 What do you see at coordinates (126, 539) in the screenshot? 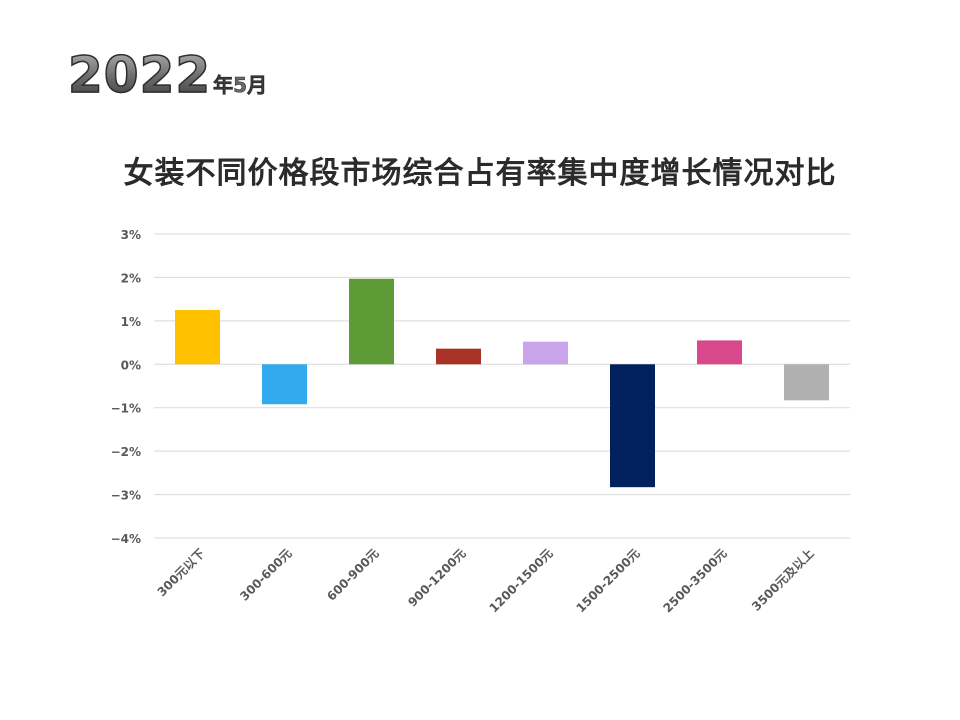
I see `y-tick-label: −4%` at bounding box center [126, 539].